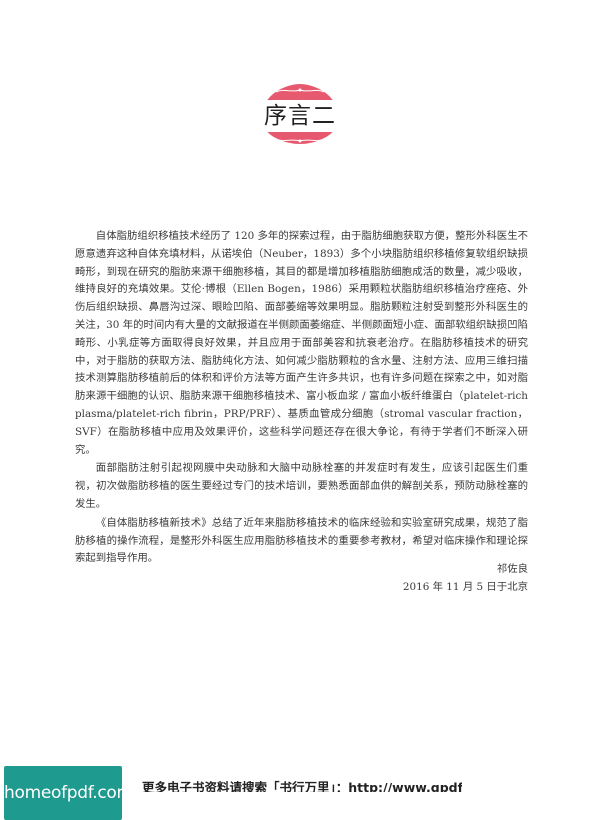 The height and width of the screenshot is (820, 601). What do you see at coordinates (512, 569) in the screenshot?
I see `author-signature: 祁佐良` at bounding box center [512, 569].